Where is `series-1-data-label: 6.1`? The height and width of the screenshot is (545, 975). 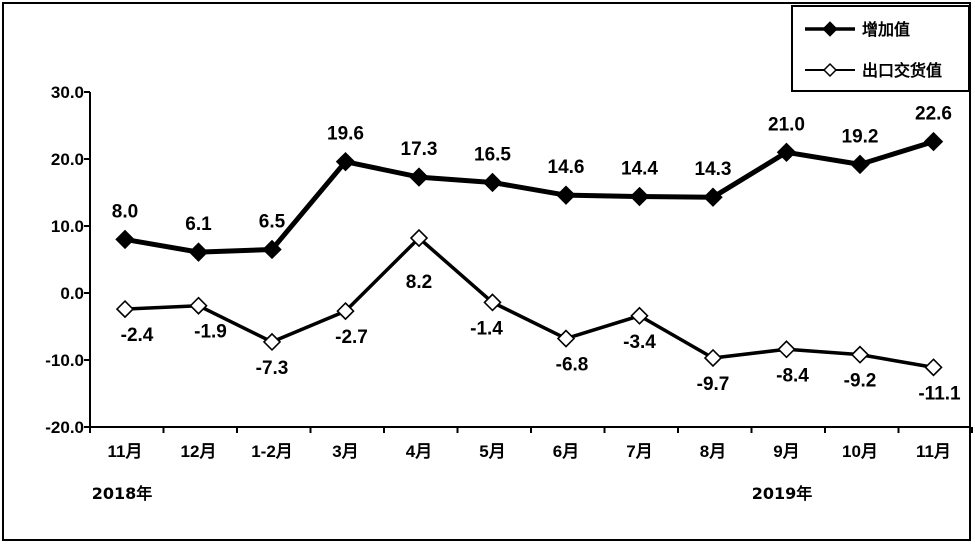
series-1-data-label: 6.1 is located at coordinates (198, 224).